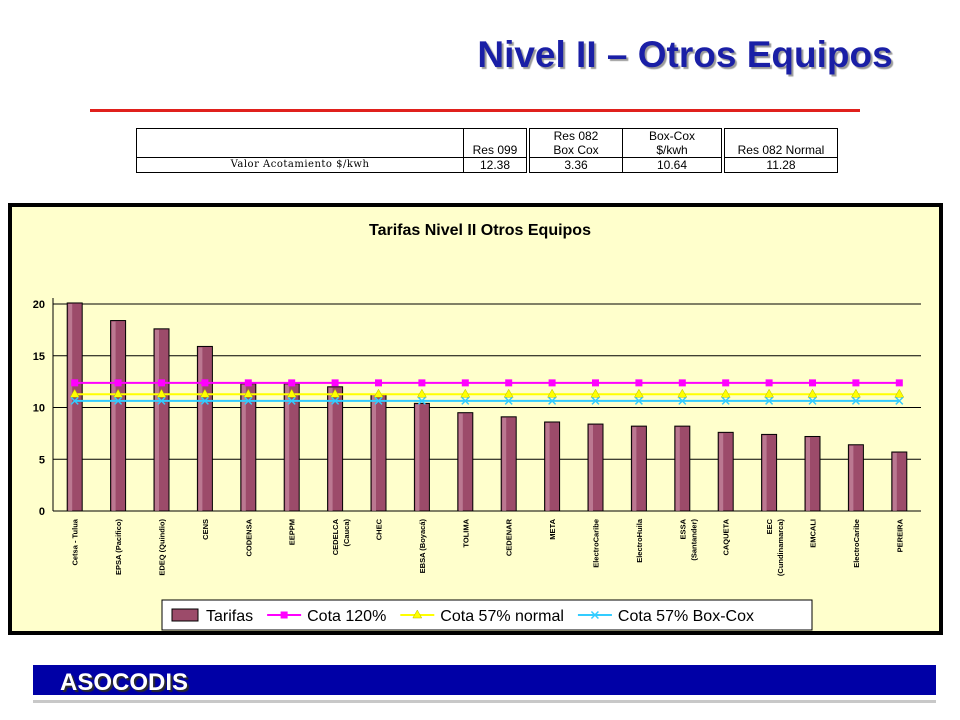  Describe the element at coordinates (780, 547) in the screenshot. I see `x-tick-label: (Cundinamarca)` at that location.